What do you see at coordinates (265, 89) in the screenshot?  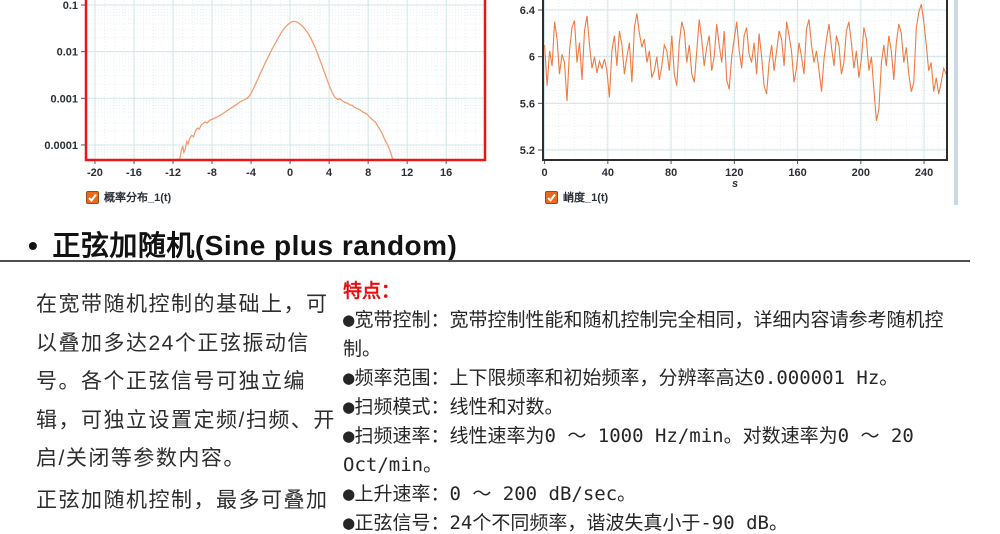 I see `probability-distribution-plot: -20 -16 -12 -8 -4 0 4 8 12 16 0.1 0.01 0.001 0.0001` at bounding box center [265, 89].